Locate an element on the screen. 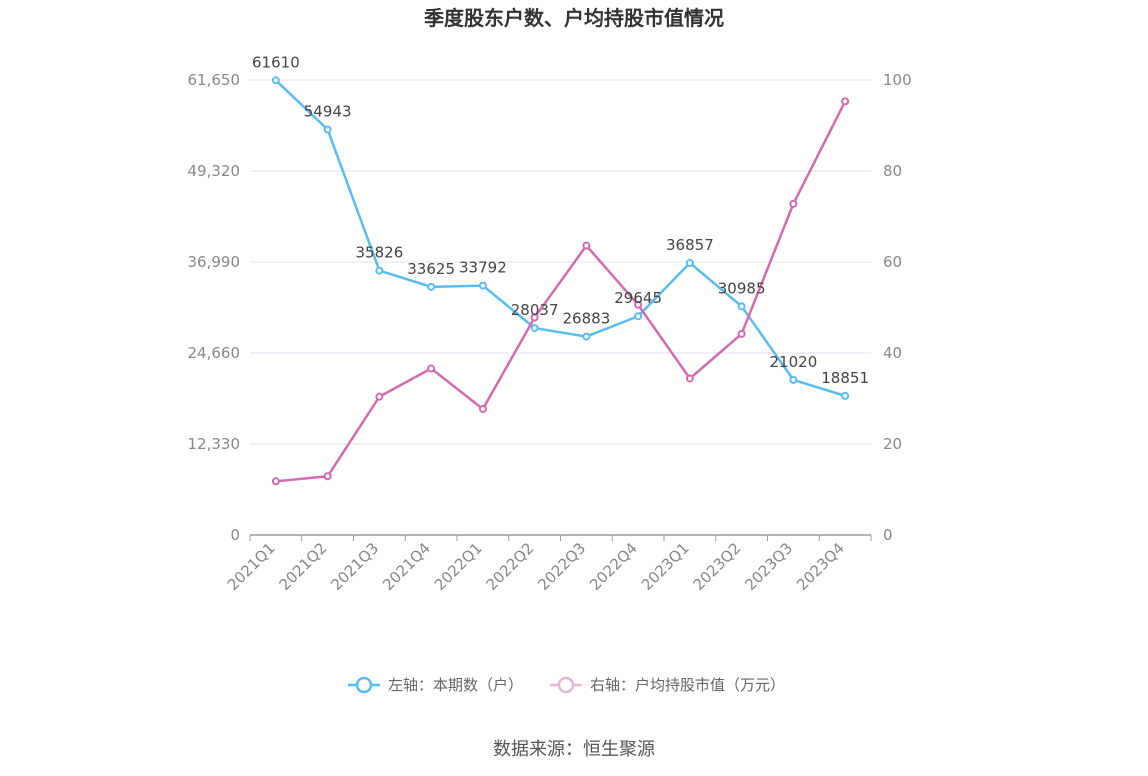 This screenshot has height=776, width=1148. right-tick-label: 20 is located at coordinates (892, 444).